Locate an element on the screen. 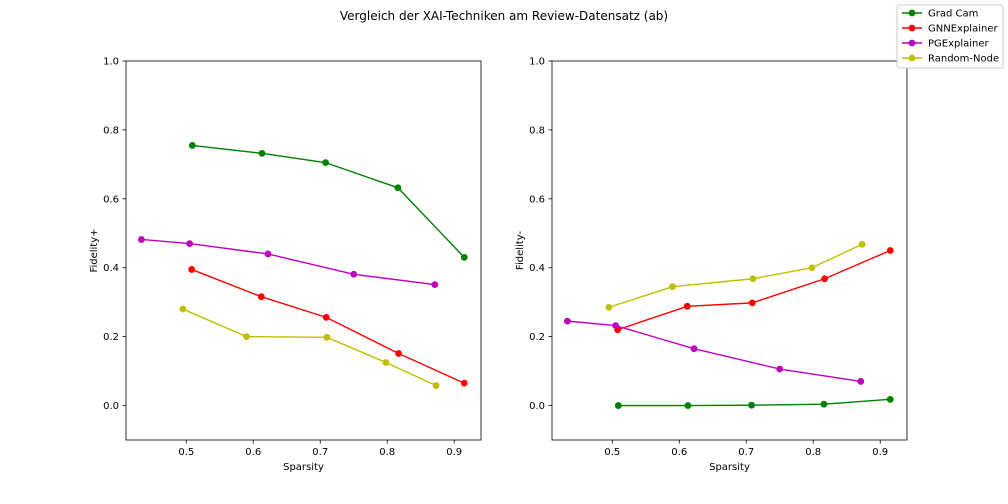  y-axis-label: Fidelity- is located at coordinates (520, 251).